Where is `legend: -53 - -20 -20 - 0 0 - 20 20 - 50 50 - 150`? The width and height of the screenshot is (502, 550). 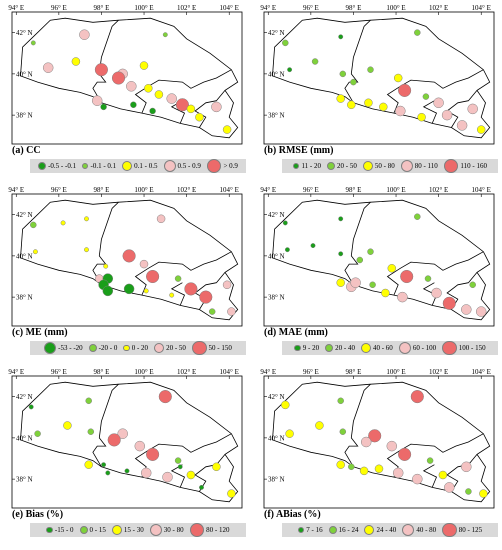 legend: -53 - -20 -20 - 0 0 - 20 20 - 50 50 - 150 is located at coordinates (138, 348).